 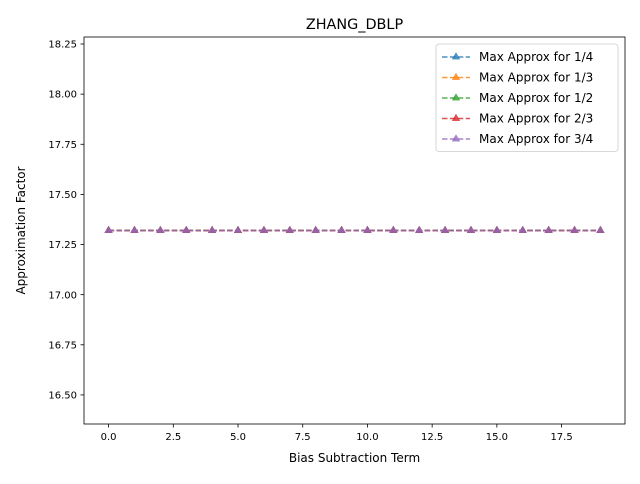 I want to click on legend-label: Max Approx for 2/3, so click(x=536, y=119).